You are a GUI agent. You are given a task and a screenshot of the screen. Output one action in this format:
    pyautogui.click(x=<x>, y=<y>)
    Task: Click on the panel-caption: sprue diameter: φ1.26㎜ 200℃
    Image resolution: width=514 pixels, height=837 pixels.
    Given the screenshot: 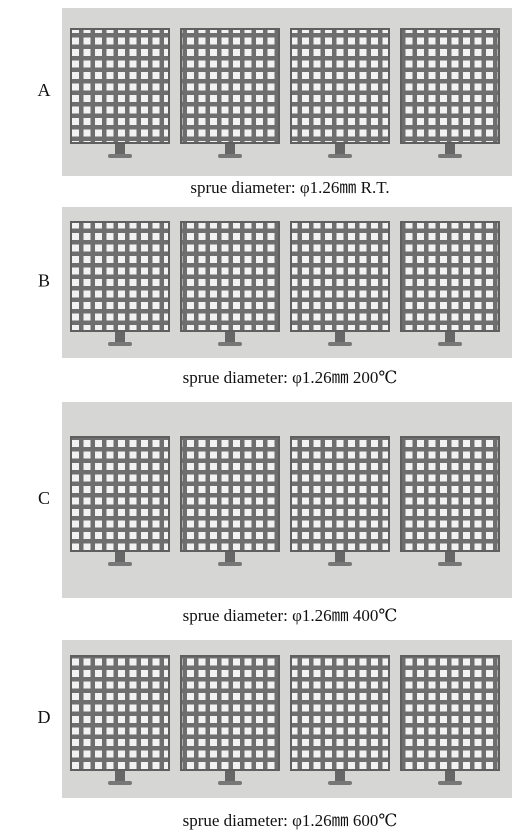 What is the action you would take?
    pyautogui.click(x=290, y=377)
    